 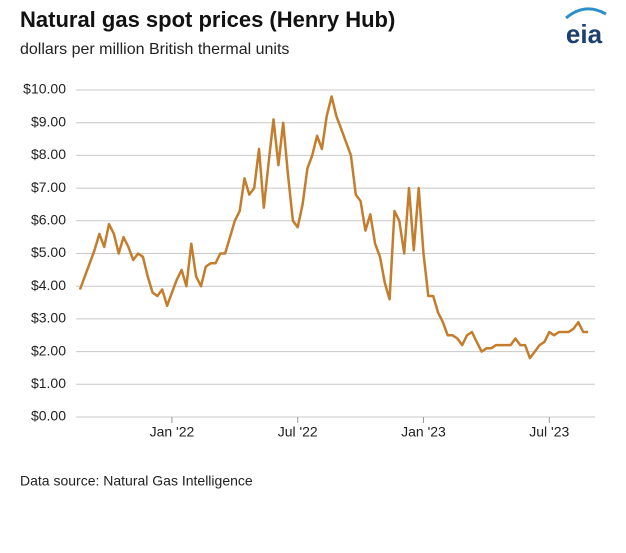 I want to click on x-tick-label: Jul '22, so click(x=298, y=432).